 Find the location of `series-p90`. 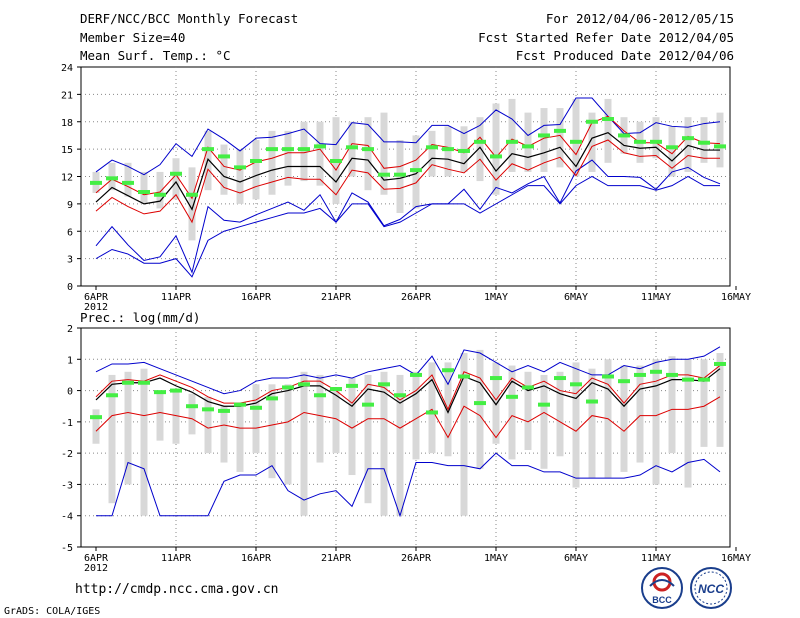

series-p90 is located at coordinates (408, 136).